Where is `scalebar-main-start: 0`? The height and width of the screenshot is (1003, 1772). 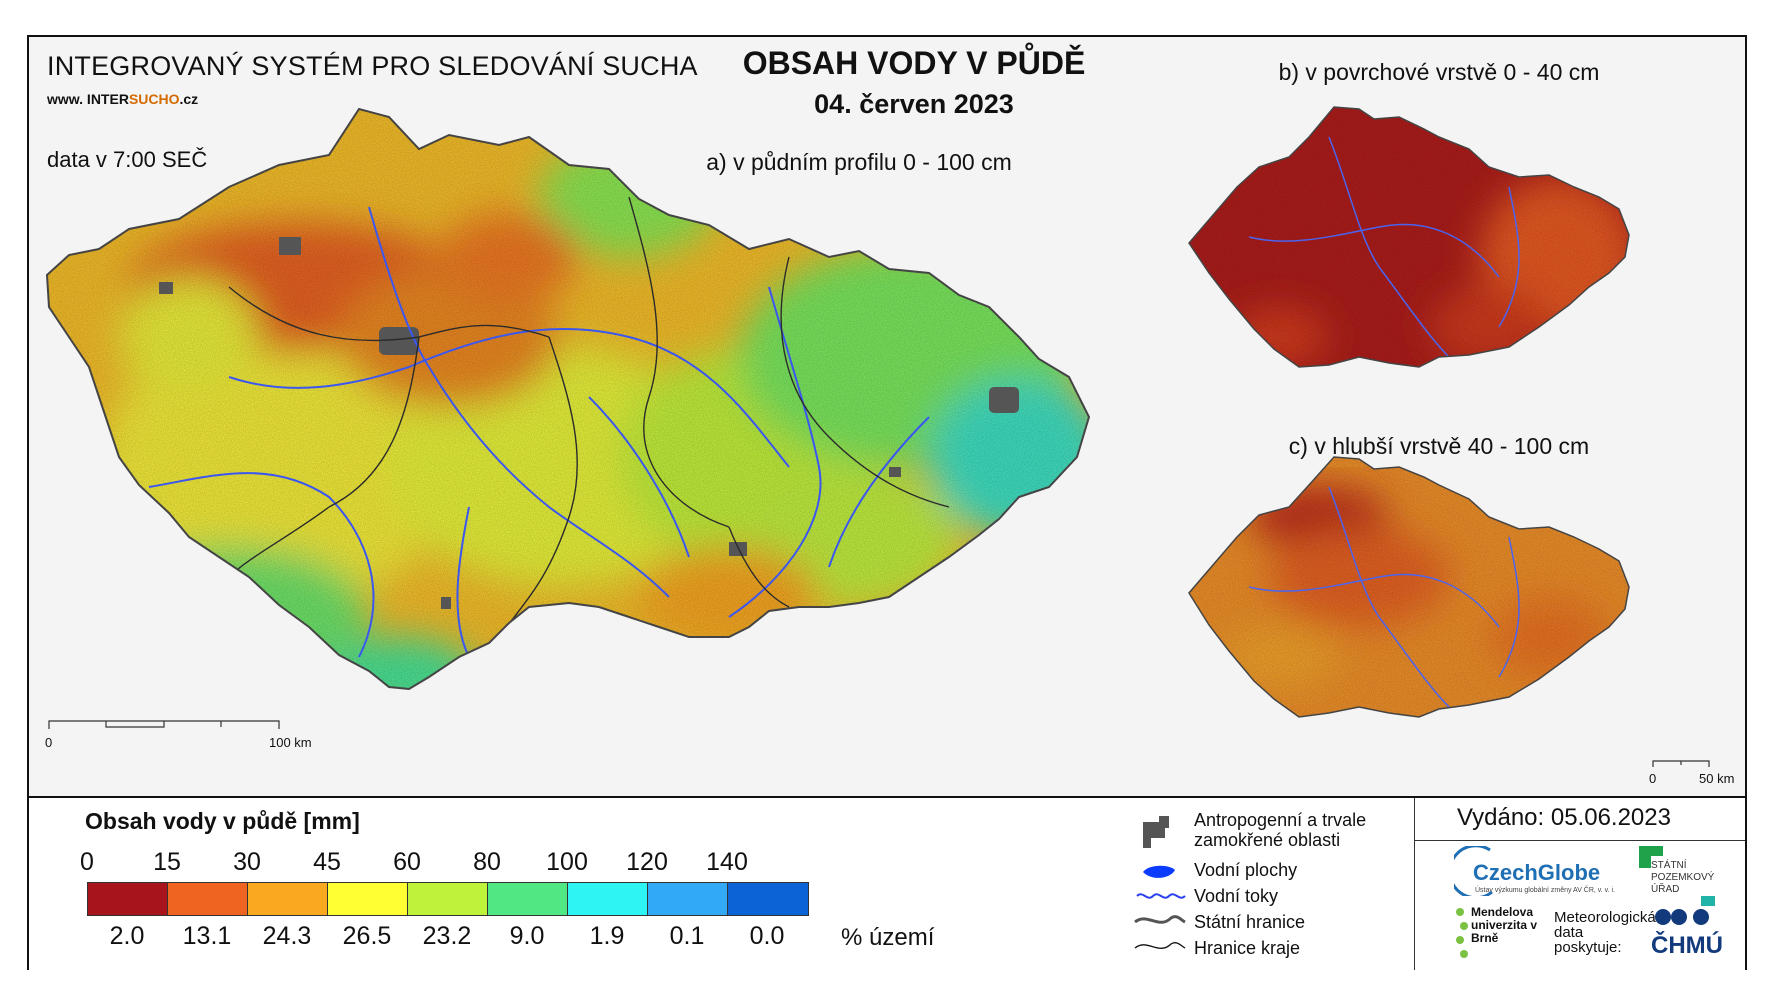 scalebar-main-start: 0 is located at coordinates (49, 742).